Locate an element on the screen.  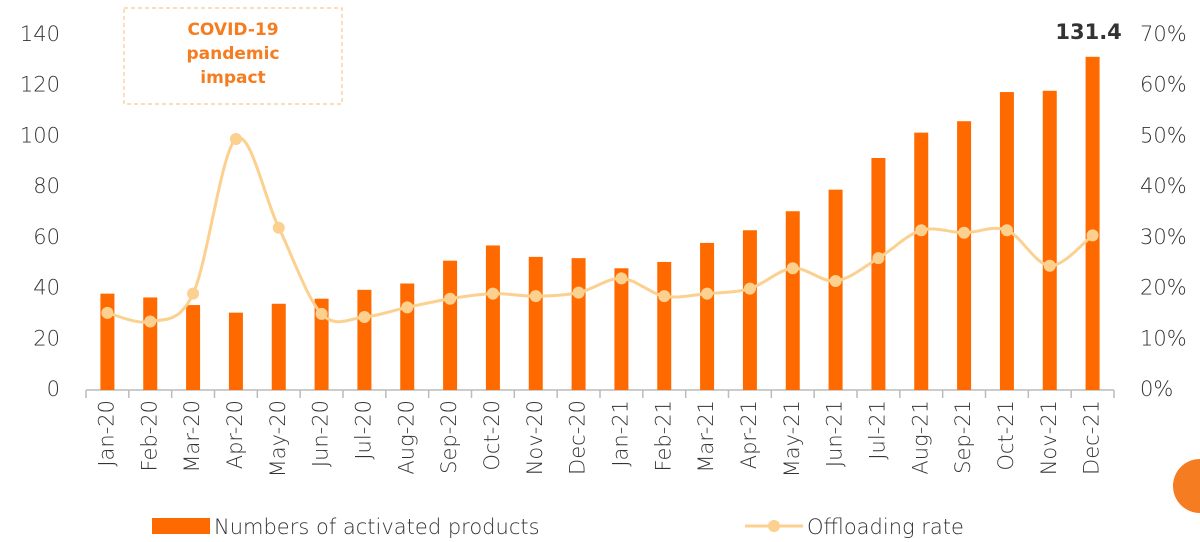
x-tick-label: Jan-20 is located at coordinates (106, 433).